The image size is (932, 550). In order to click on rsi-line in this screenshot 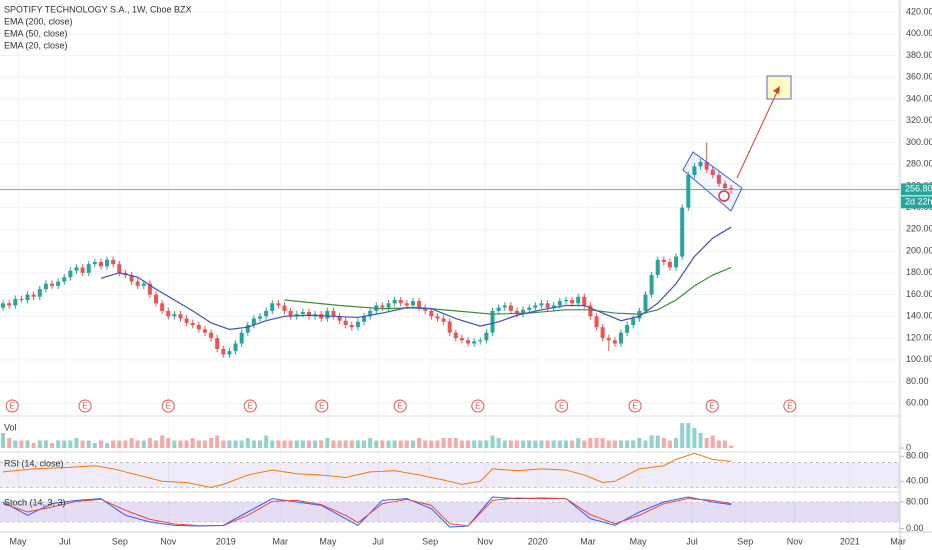, I will do `click(367, 470)`.